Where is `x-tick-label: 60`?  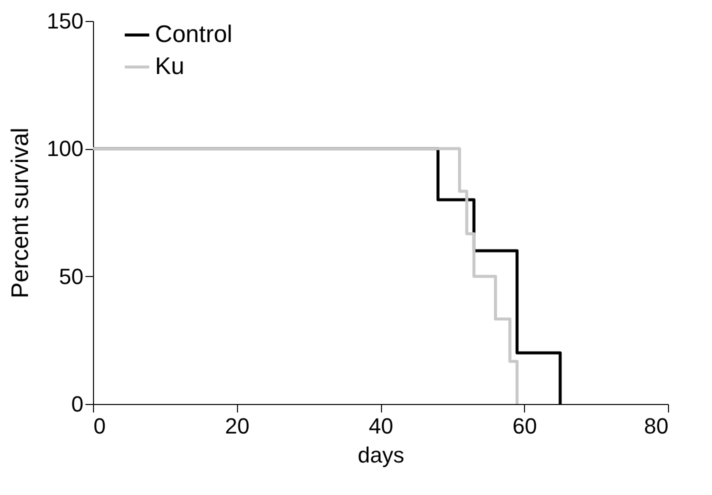 x-tick-label: 60 is located at coordinates (524, 426).